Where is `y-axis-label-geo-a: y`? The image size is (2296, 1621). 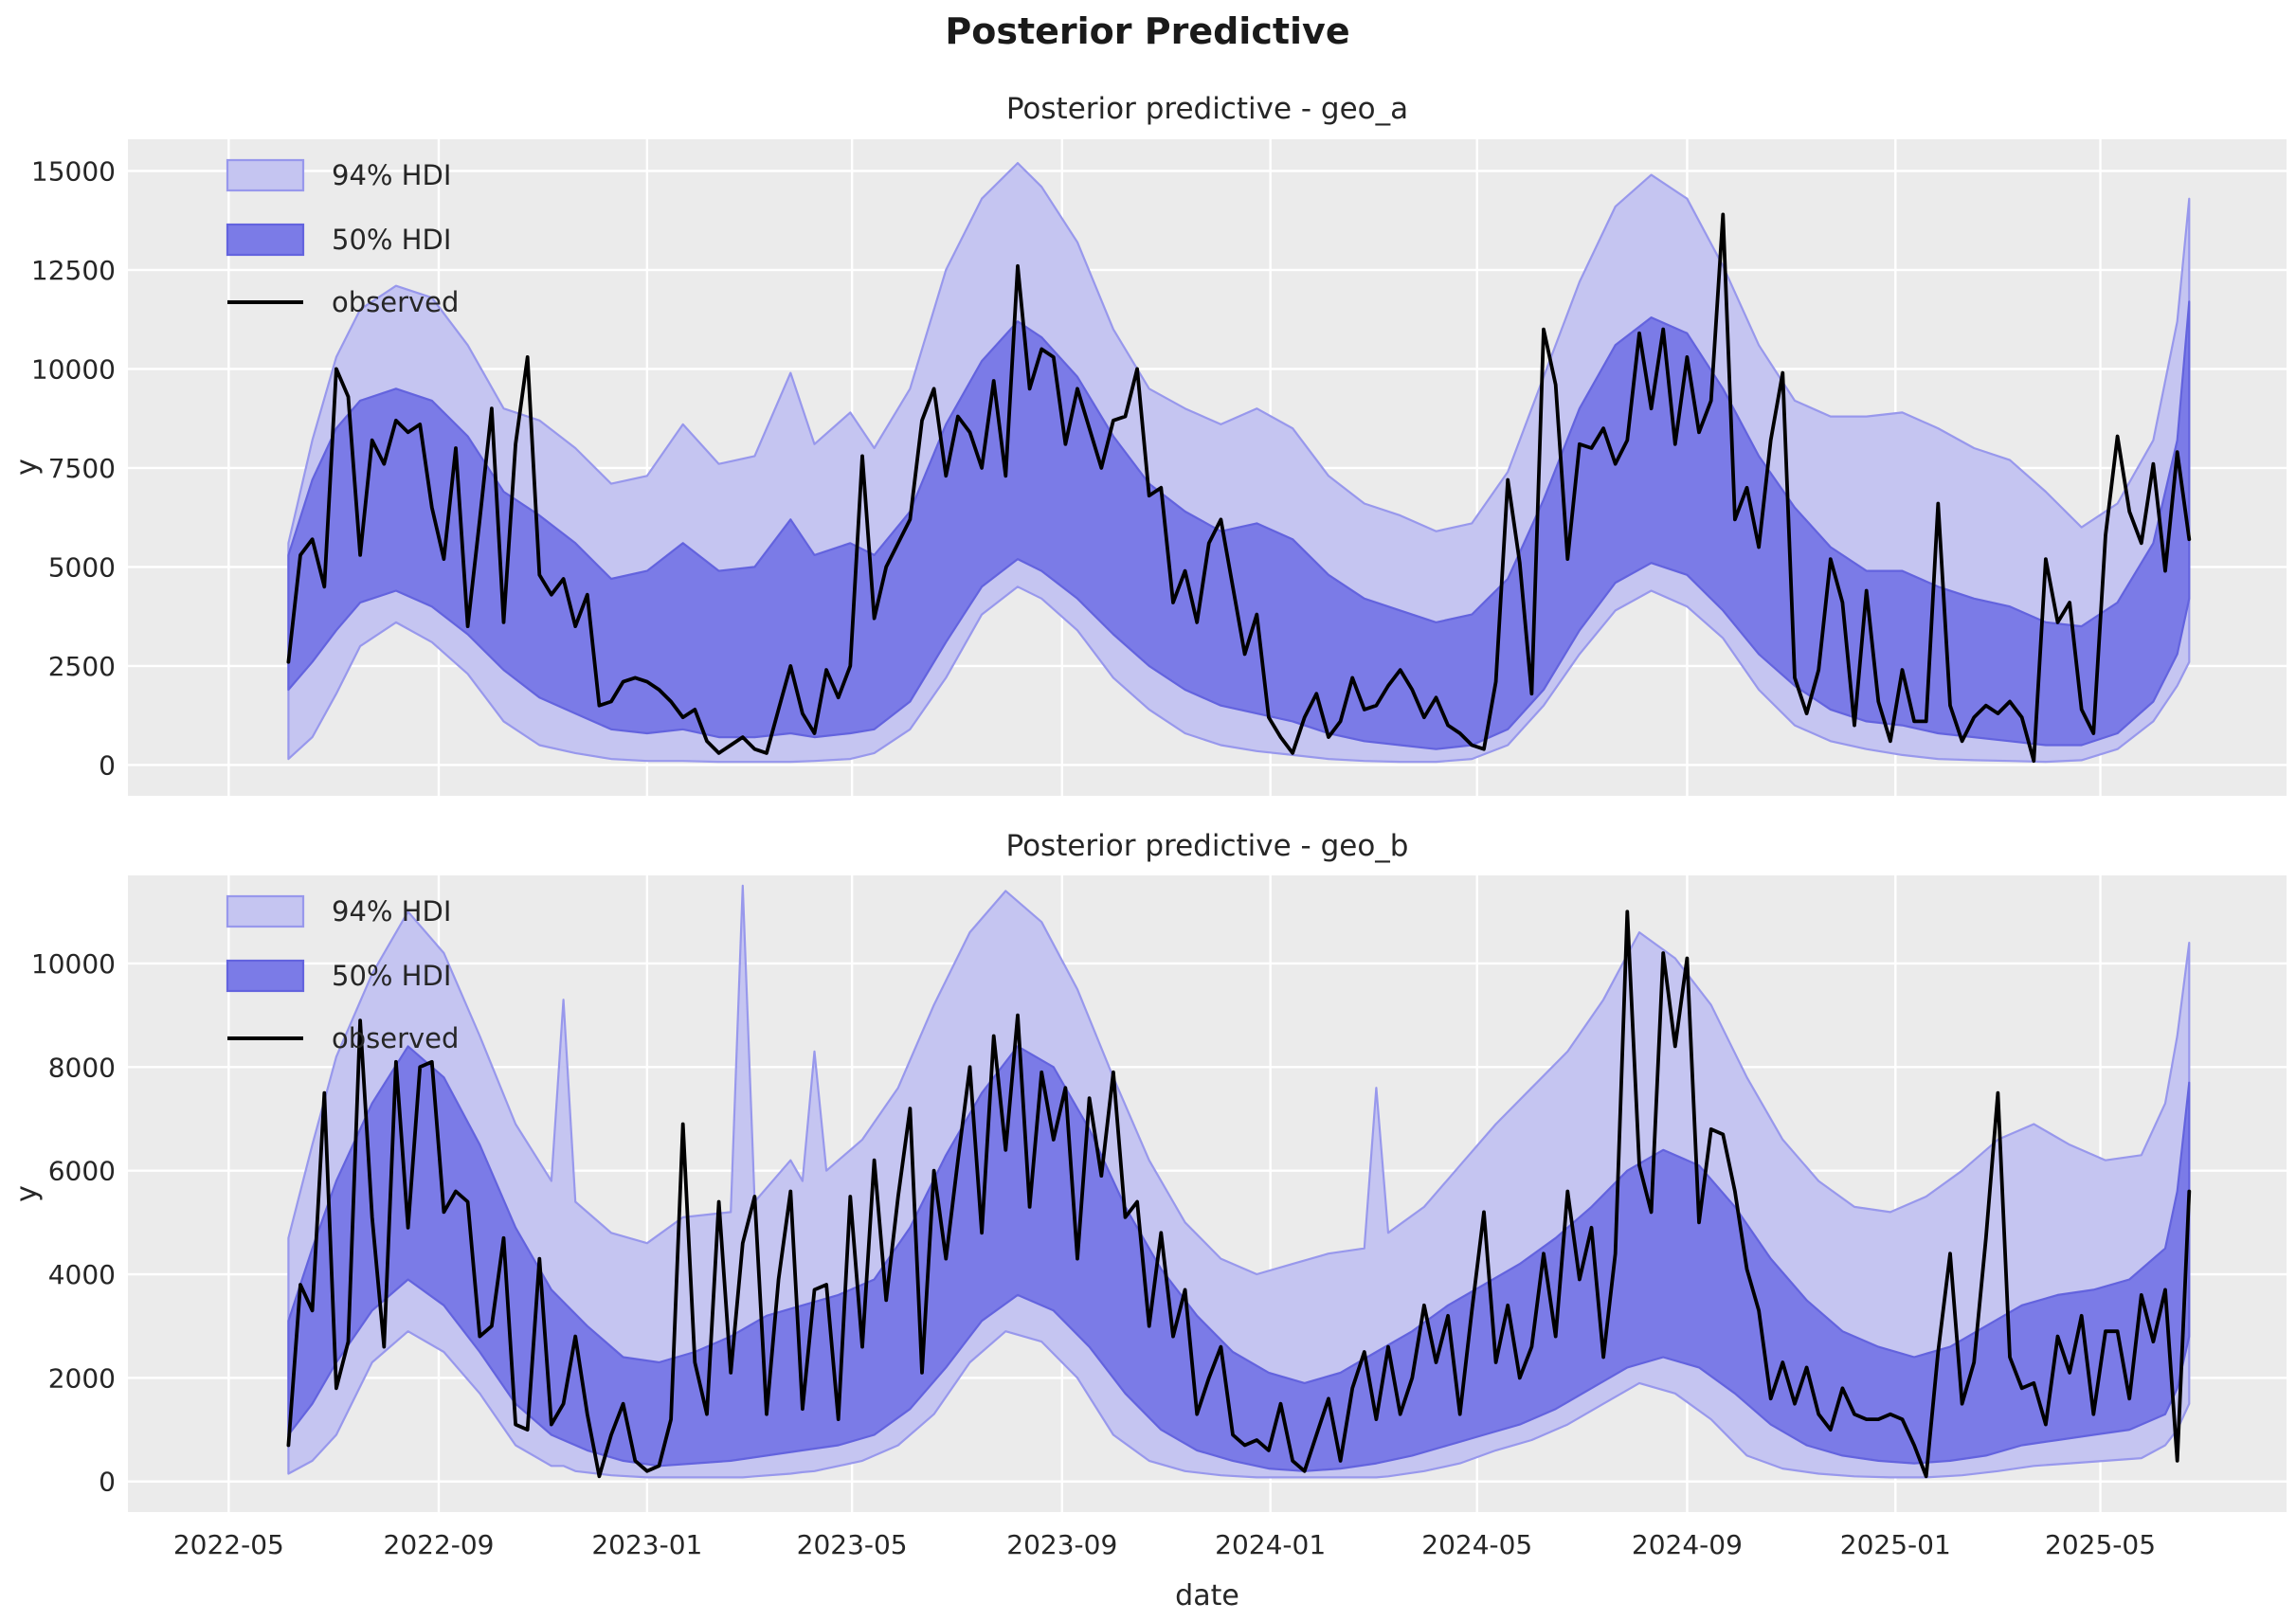
y-axis-label-geo-a: y is located at coordinates (27, 467).